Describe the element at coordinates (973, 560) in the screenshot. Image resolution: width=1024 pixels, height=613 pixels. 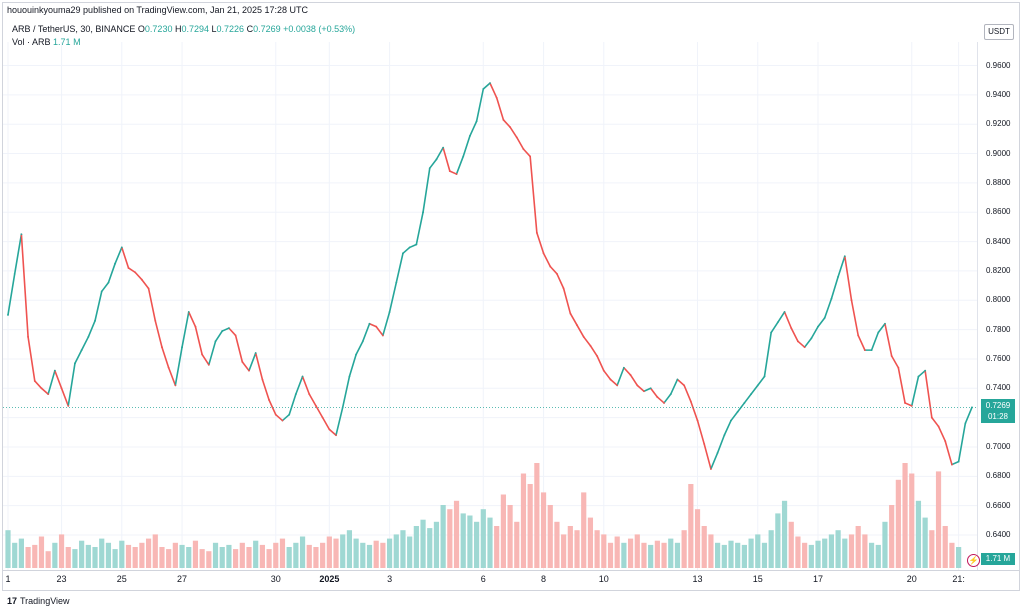
I see `lightning-icon: ⚡` at that location.